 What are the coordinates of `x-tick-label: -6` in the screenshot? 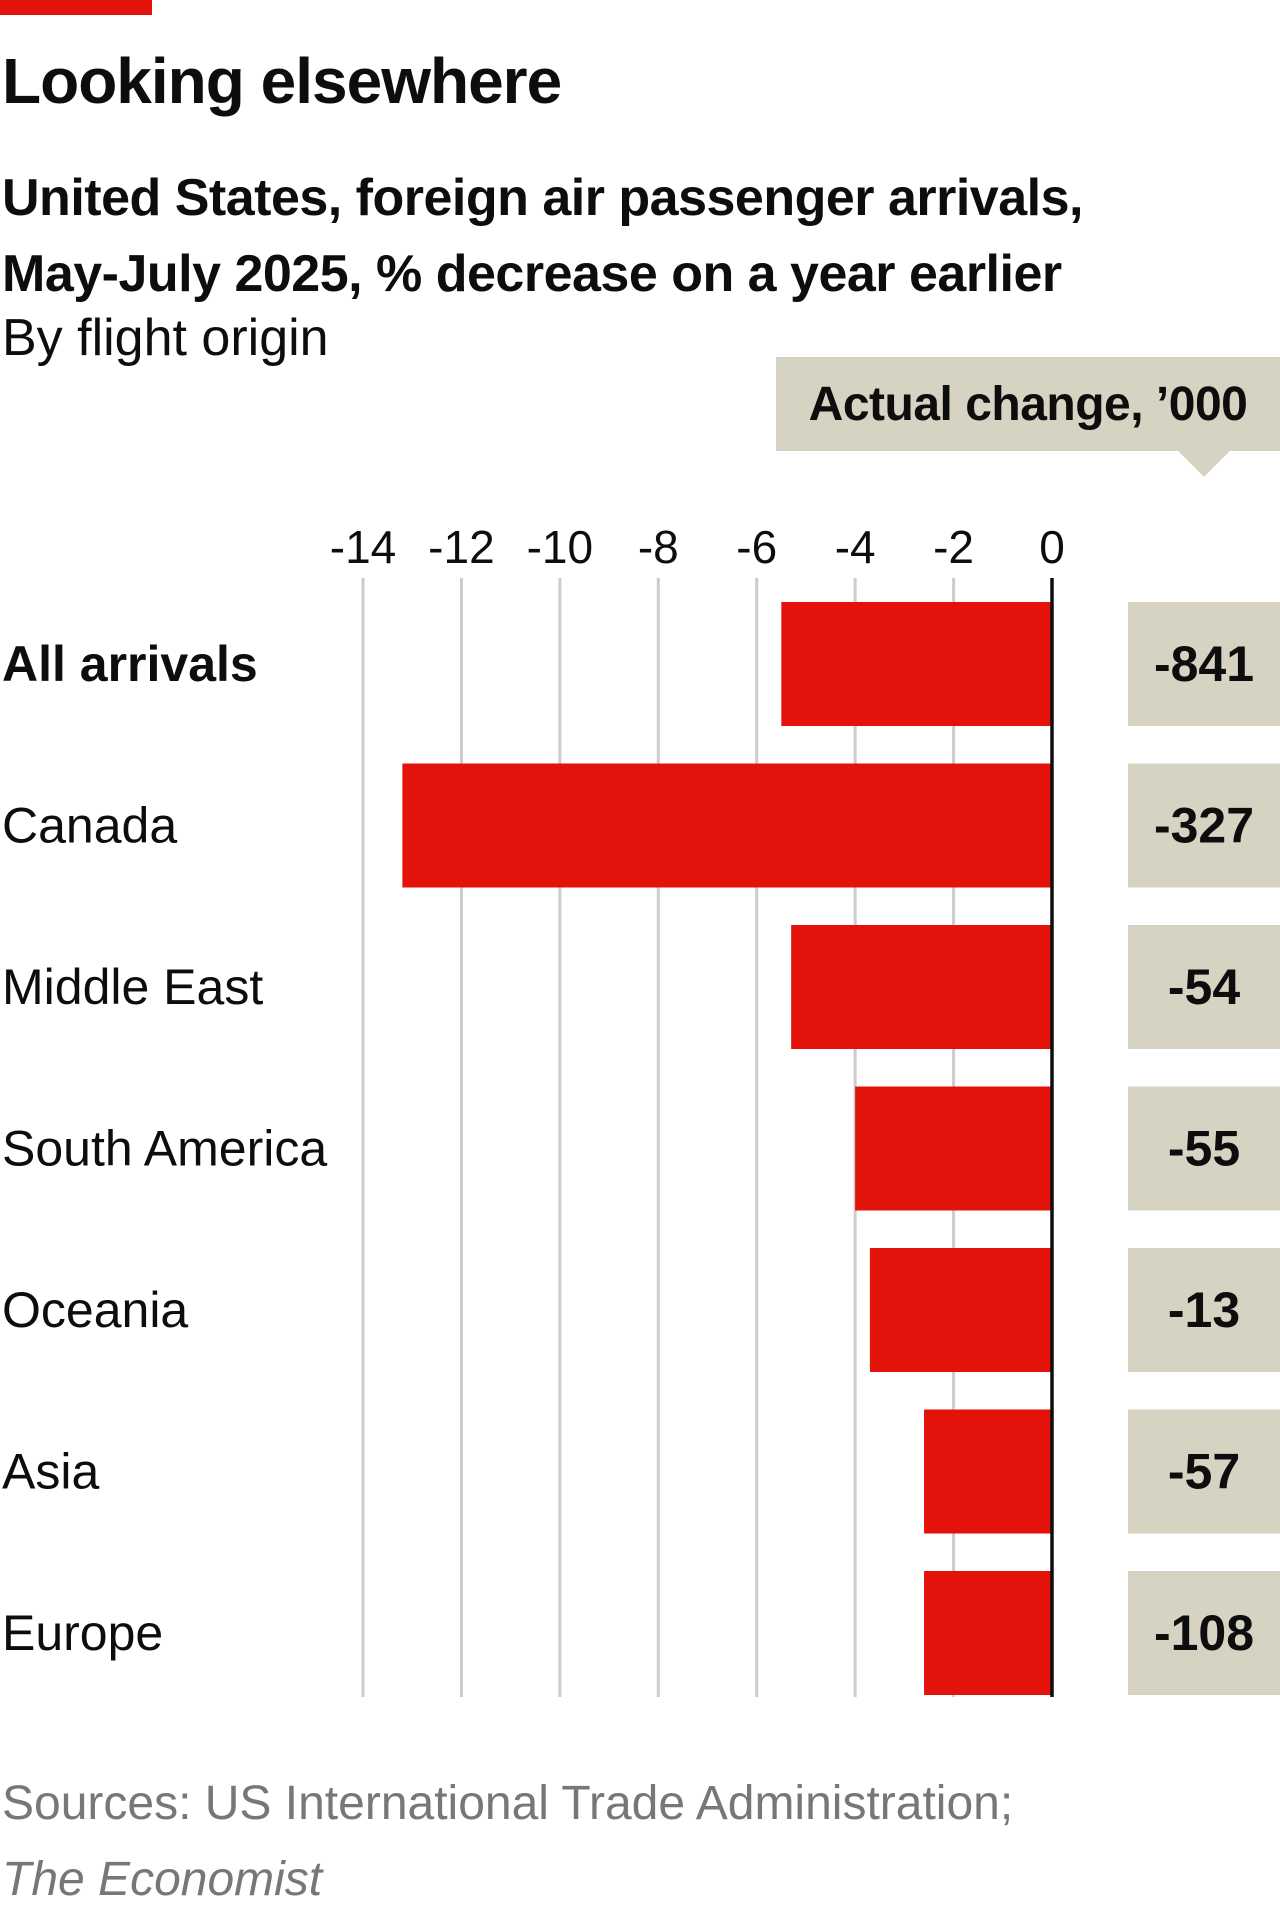 It's located at (756, 547).